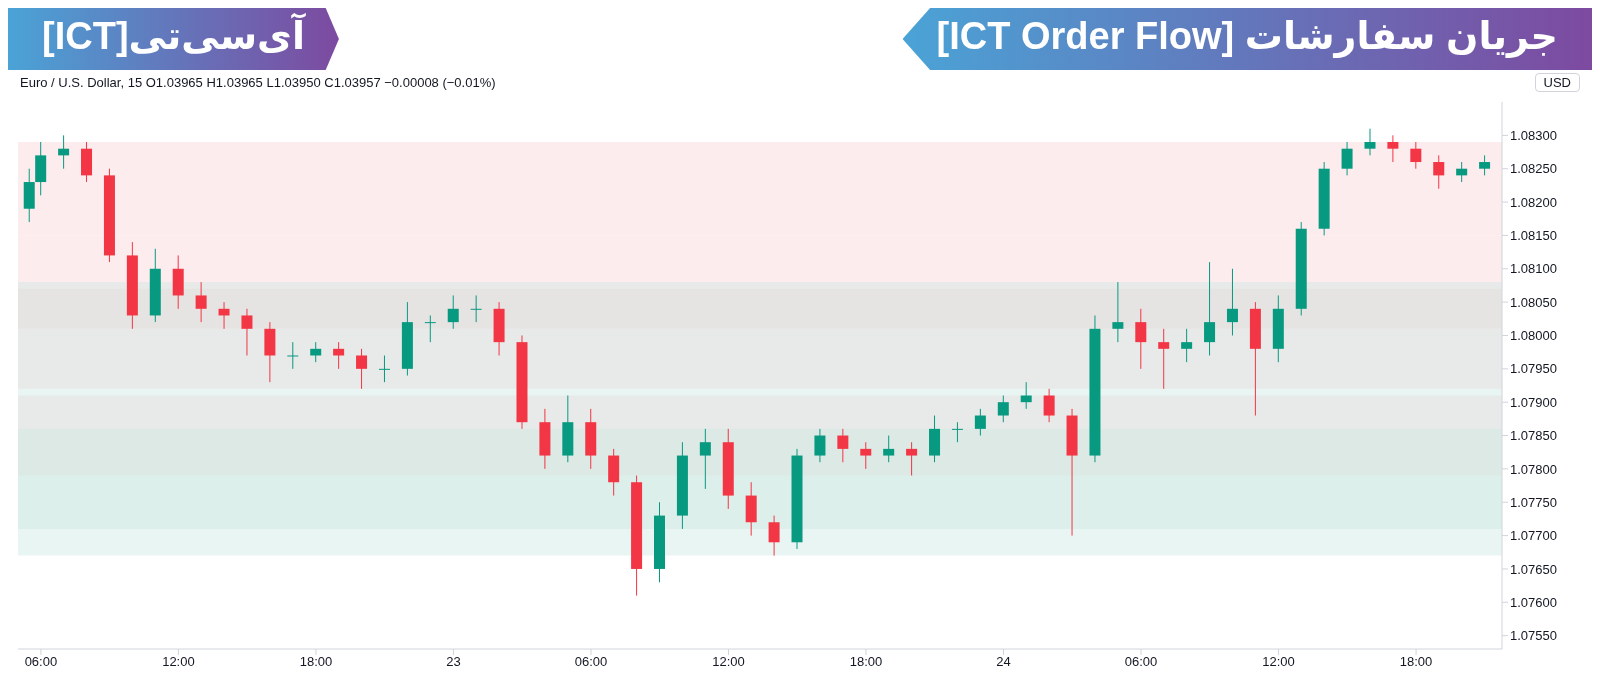 The image size is (1600, 700). Describe the element at coordinates (1533, 169) in the screenshot. I see `y-tick-label: 1.08250` at that location.